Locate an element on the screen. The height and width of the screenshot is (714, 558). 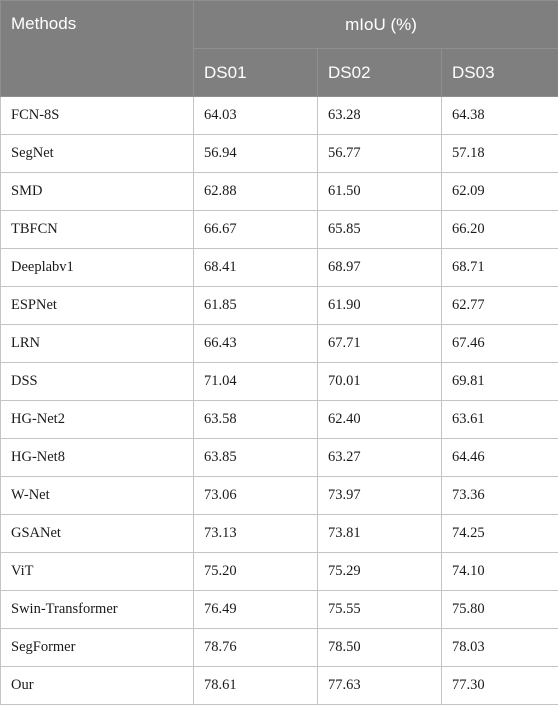
table-row: DSS 71.04 70.01 69.81 is located at coordinates (279, 381).